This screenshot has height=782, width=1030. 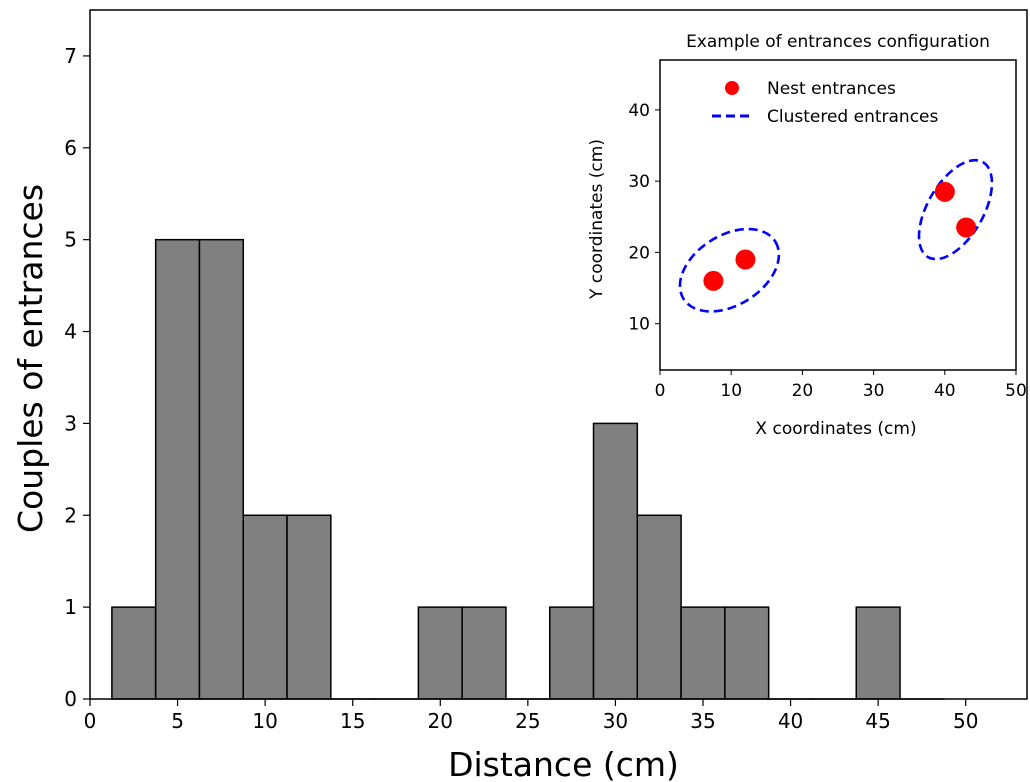 What do you see at coordinates (177, 721) in the screenshot?
I see `main-x-tick-label: 5` at bounding box center [177, 721].